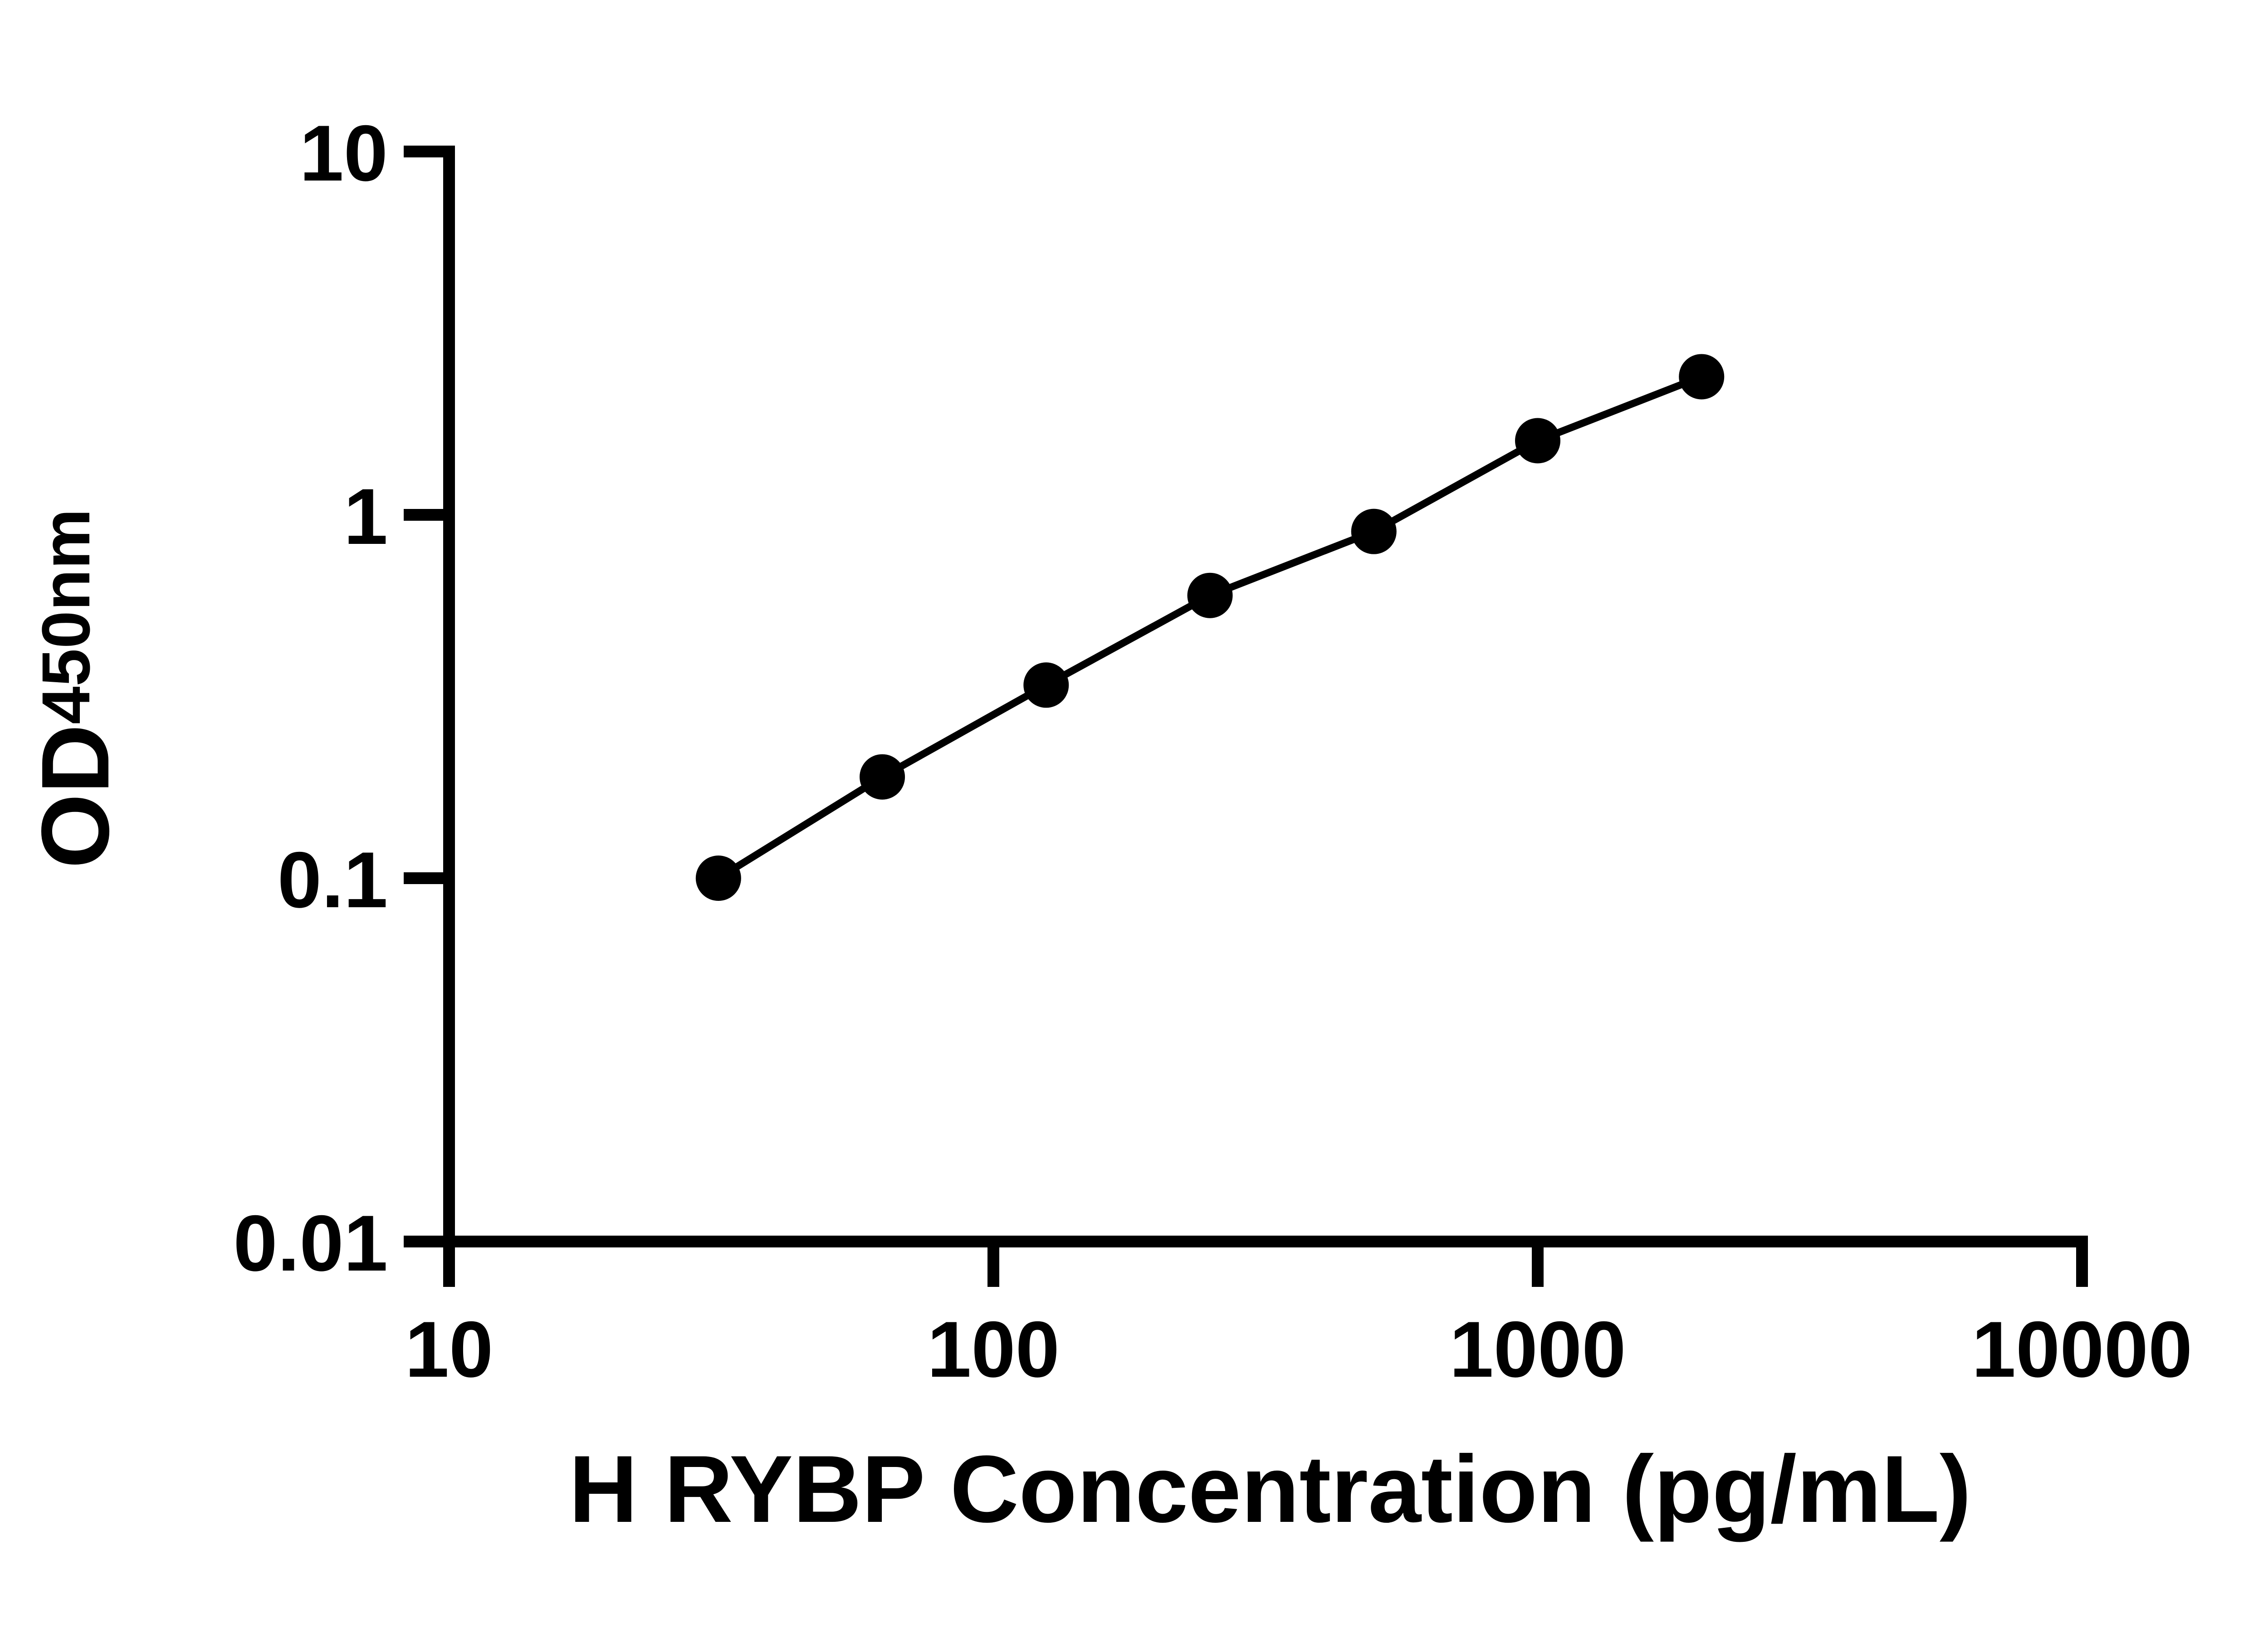  I want to click on x-tick-label: 10000, so click(2083, 1349).